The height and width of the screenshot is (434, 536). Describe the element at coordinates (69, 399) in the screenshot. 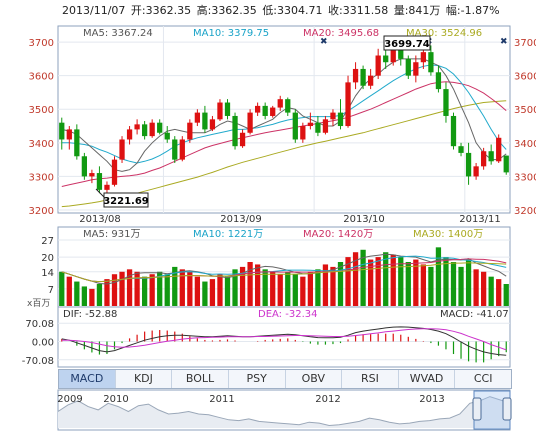

I see `navigator-year-label: 2009` at that location.